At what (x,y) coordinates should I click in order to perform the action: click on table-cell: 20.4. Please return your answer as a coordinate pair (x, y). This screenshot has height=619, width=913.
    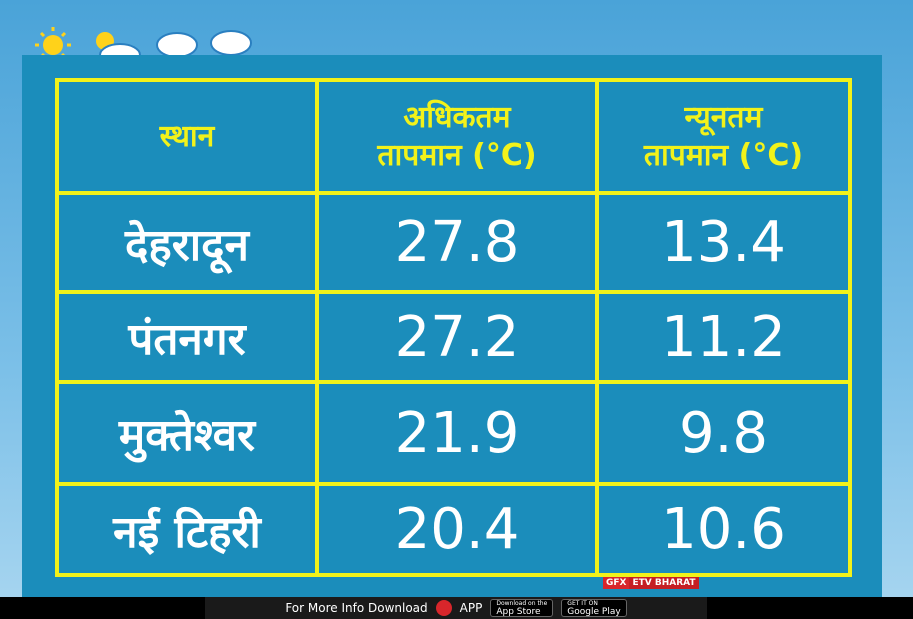
    Looking at the image, I should click on (457, 529).